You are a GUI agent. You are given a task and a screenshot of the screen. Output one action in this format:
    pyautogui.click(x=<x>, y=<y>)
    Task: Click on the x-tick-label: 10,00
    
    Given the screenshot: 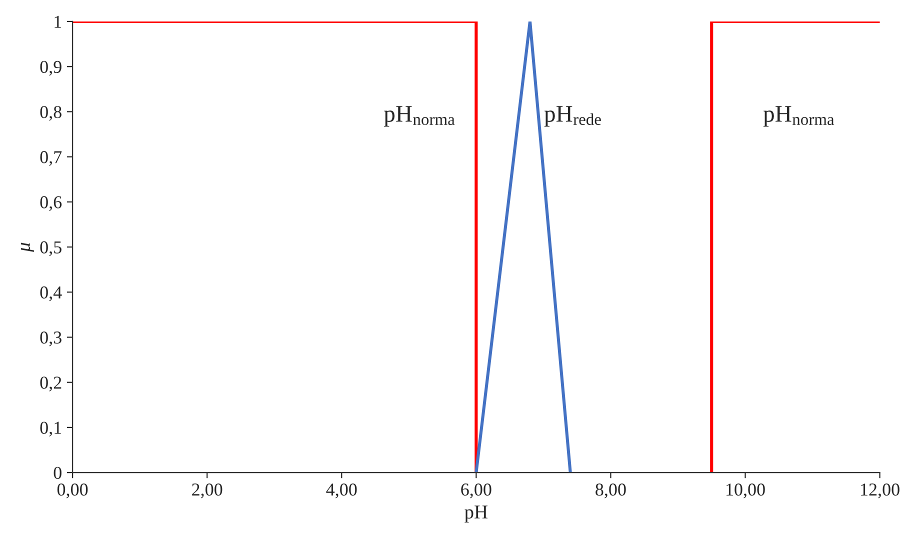 What is the action you would take?
    pyautogui.click(x=745, y=491)
    